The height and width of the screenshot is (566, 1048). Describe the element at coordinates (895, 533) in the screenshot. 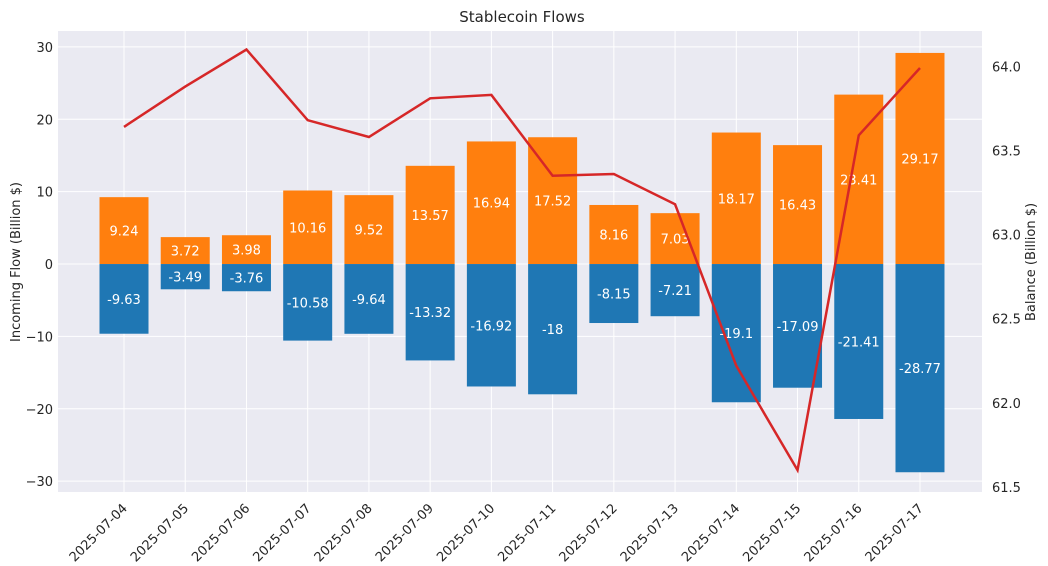

I see `x-tick-label: 2025-07-17` at that location.